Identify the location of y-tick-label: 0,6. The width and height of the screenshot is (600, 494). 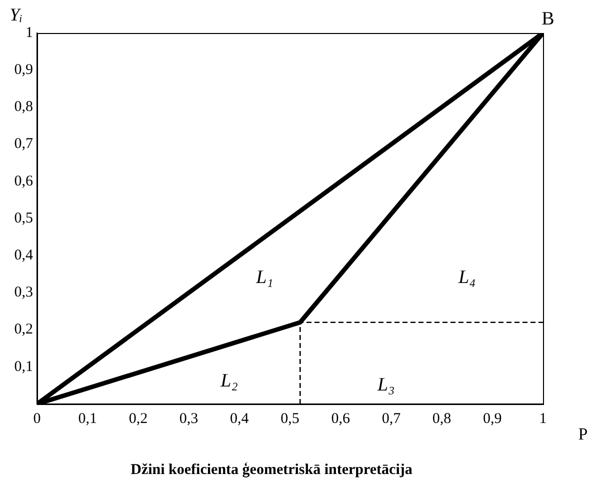
(24, 181).